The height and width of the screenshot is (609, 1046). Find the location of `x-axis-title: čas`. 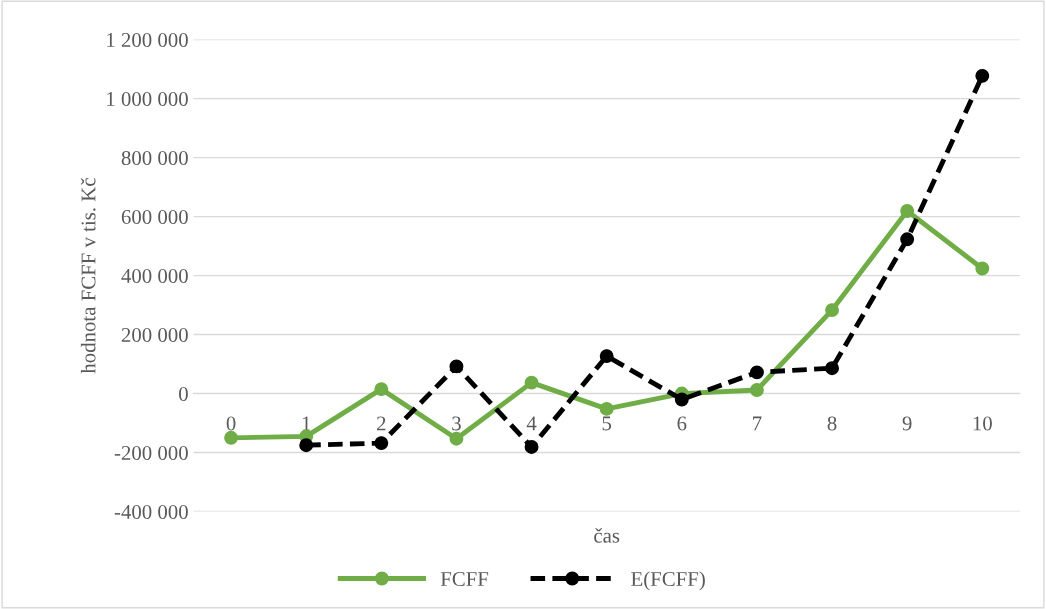

x-axis-title: čas is located at coordinates (607, 535).